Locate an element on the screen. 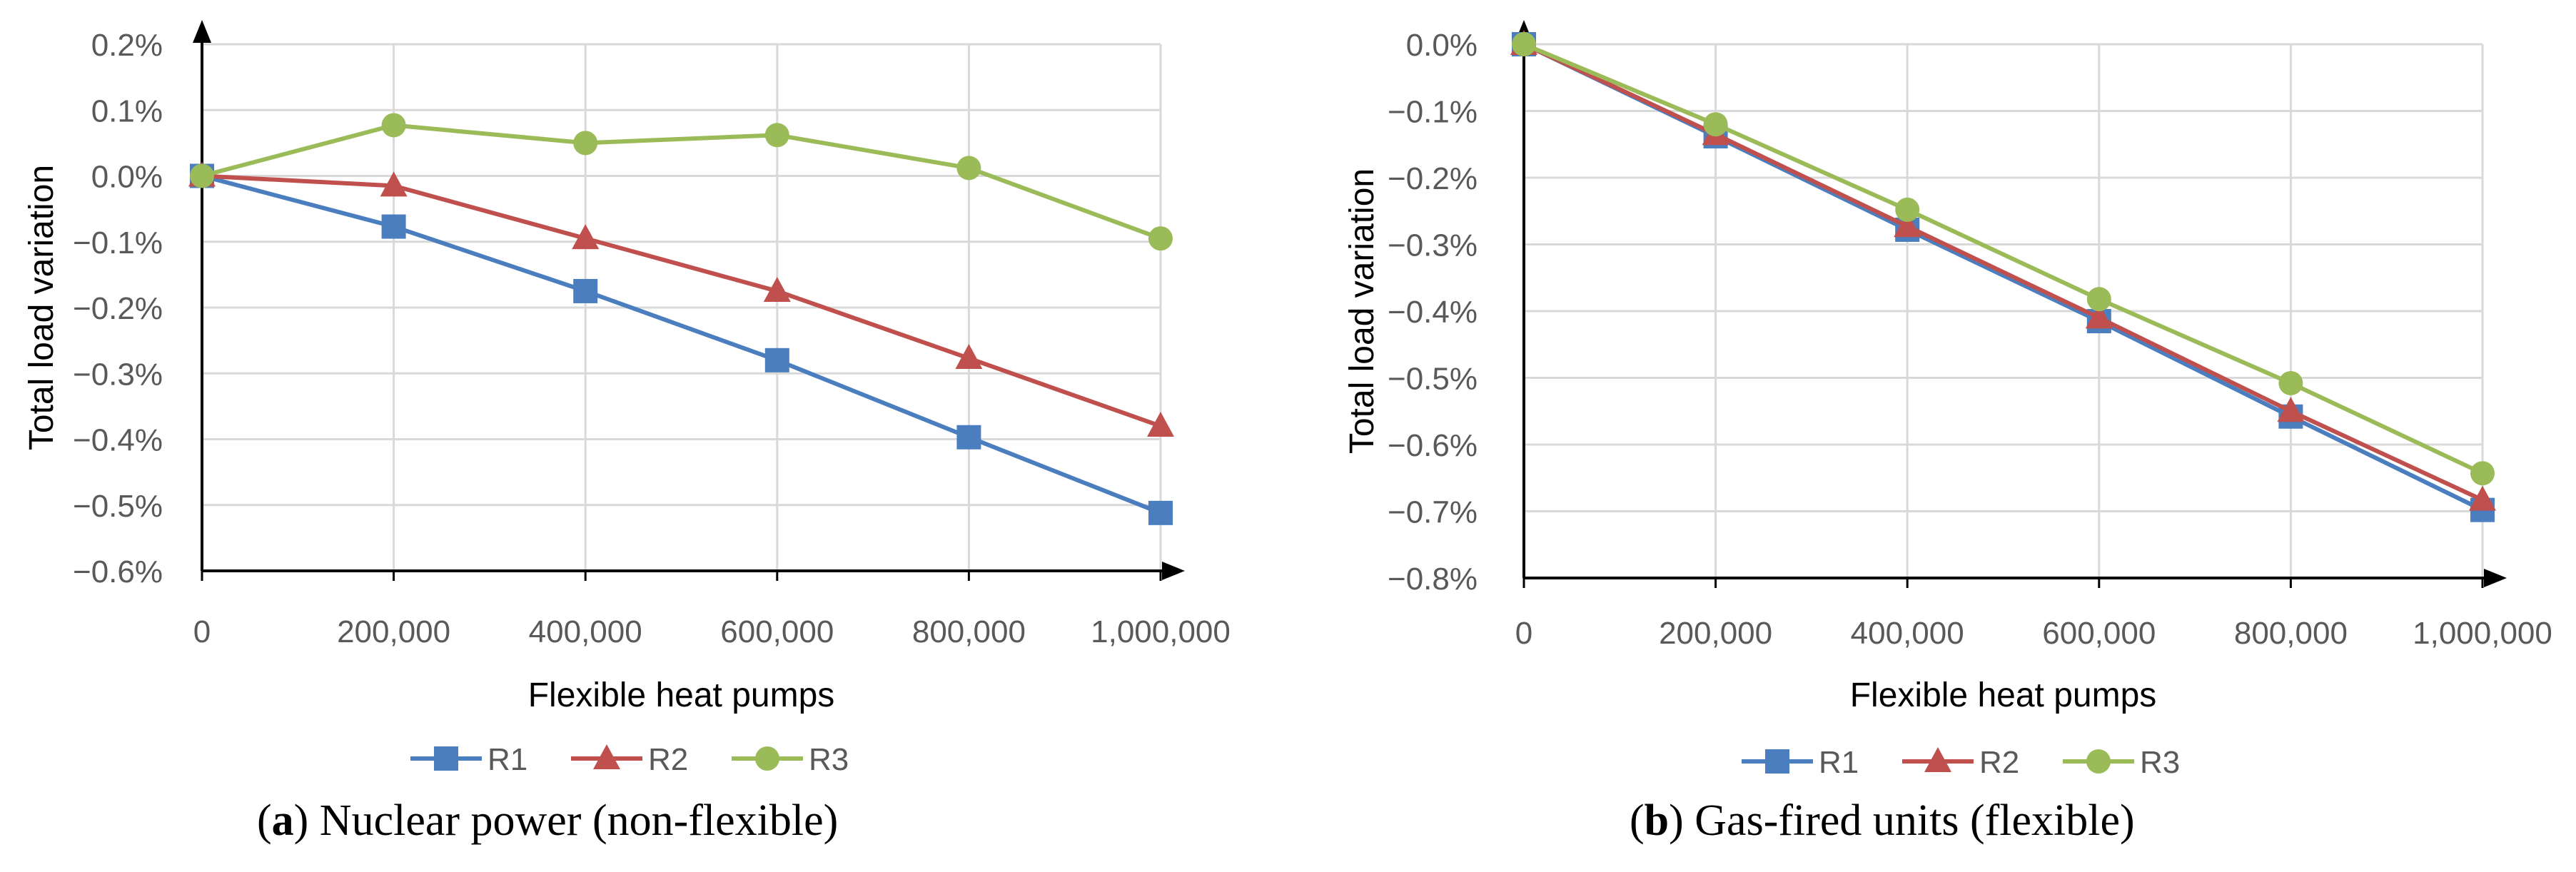 The width and height of the screenshot is (2576, 872). x-tick-label: 1,000,000 is located at coordinates (2482, 633).